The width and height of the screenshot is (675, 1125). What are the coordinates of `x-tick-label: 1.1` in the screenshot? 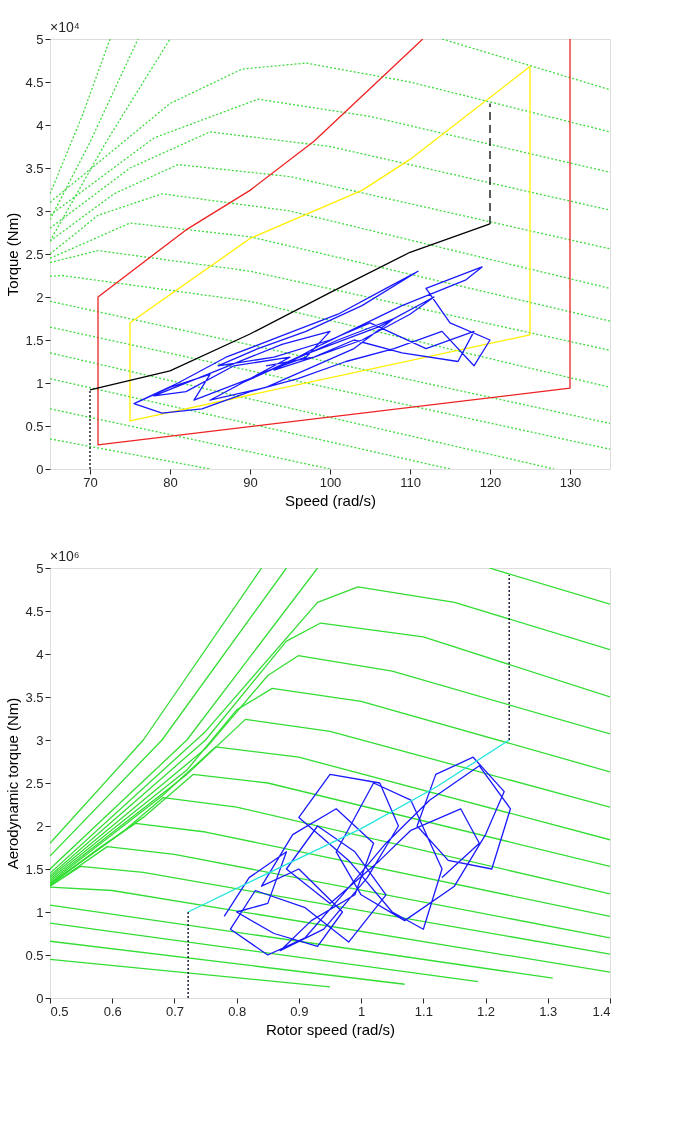 It's located at (423, 1011).